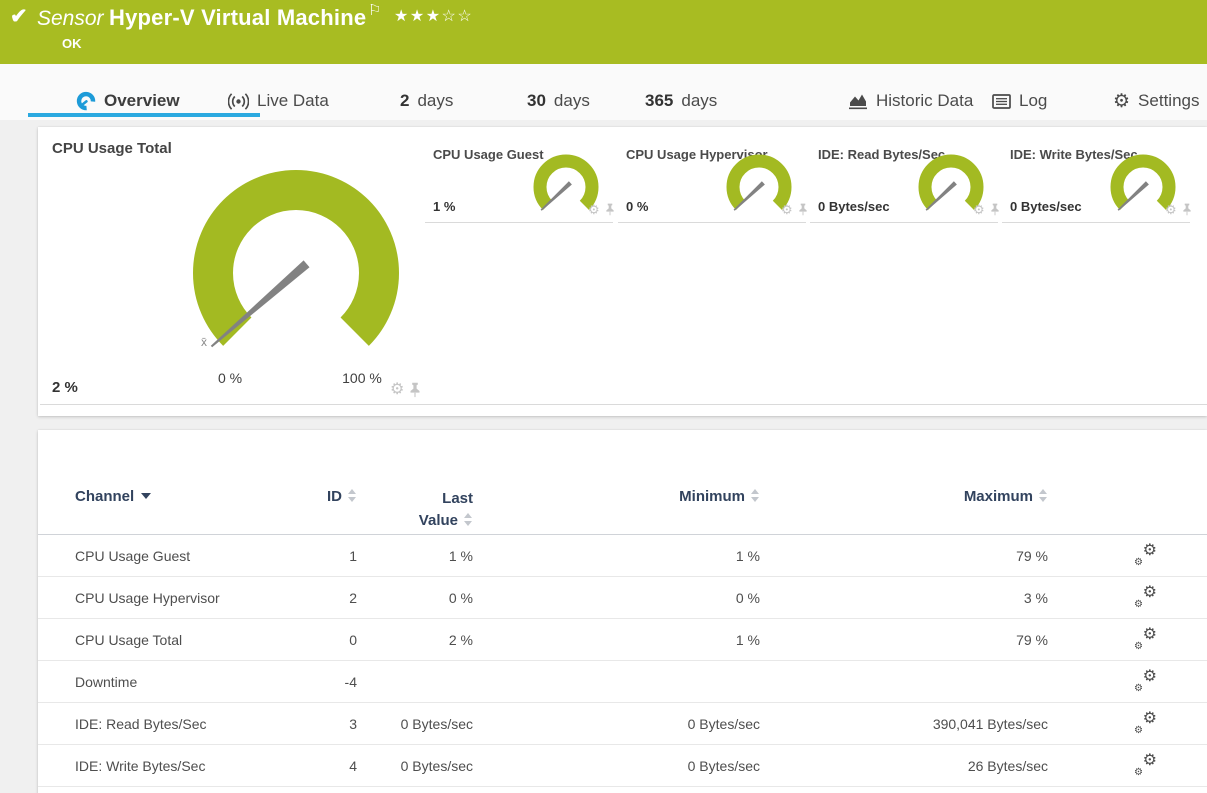  What do you see at coordinates (405, 390) in the screenshot?
I see `main-tile-actions: ⚙` at bounding box center [405, 390].